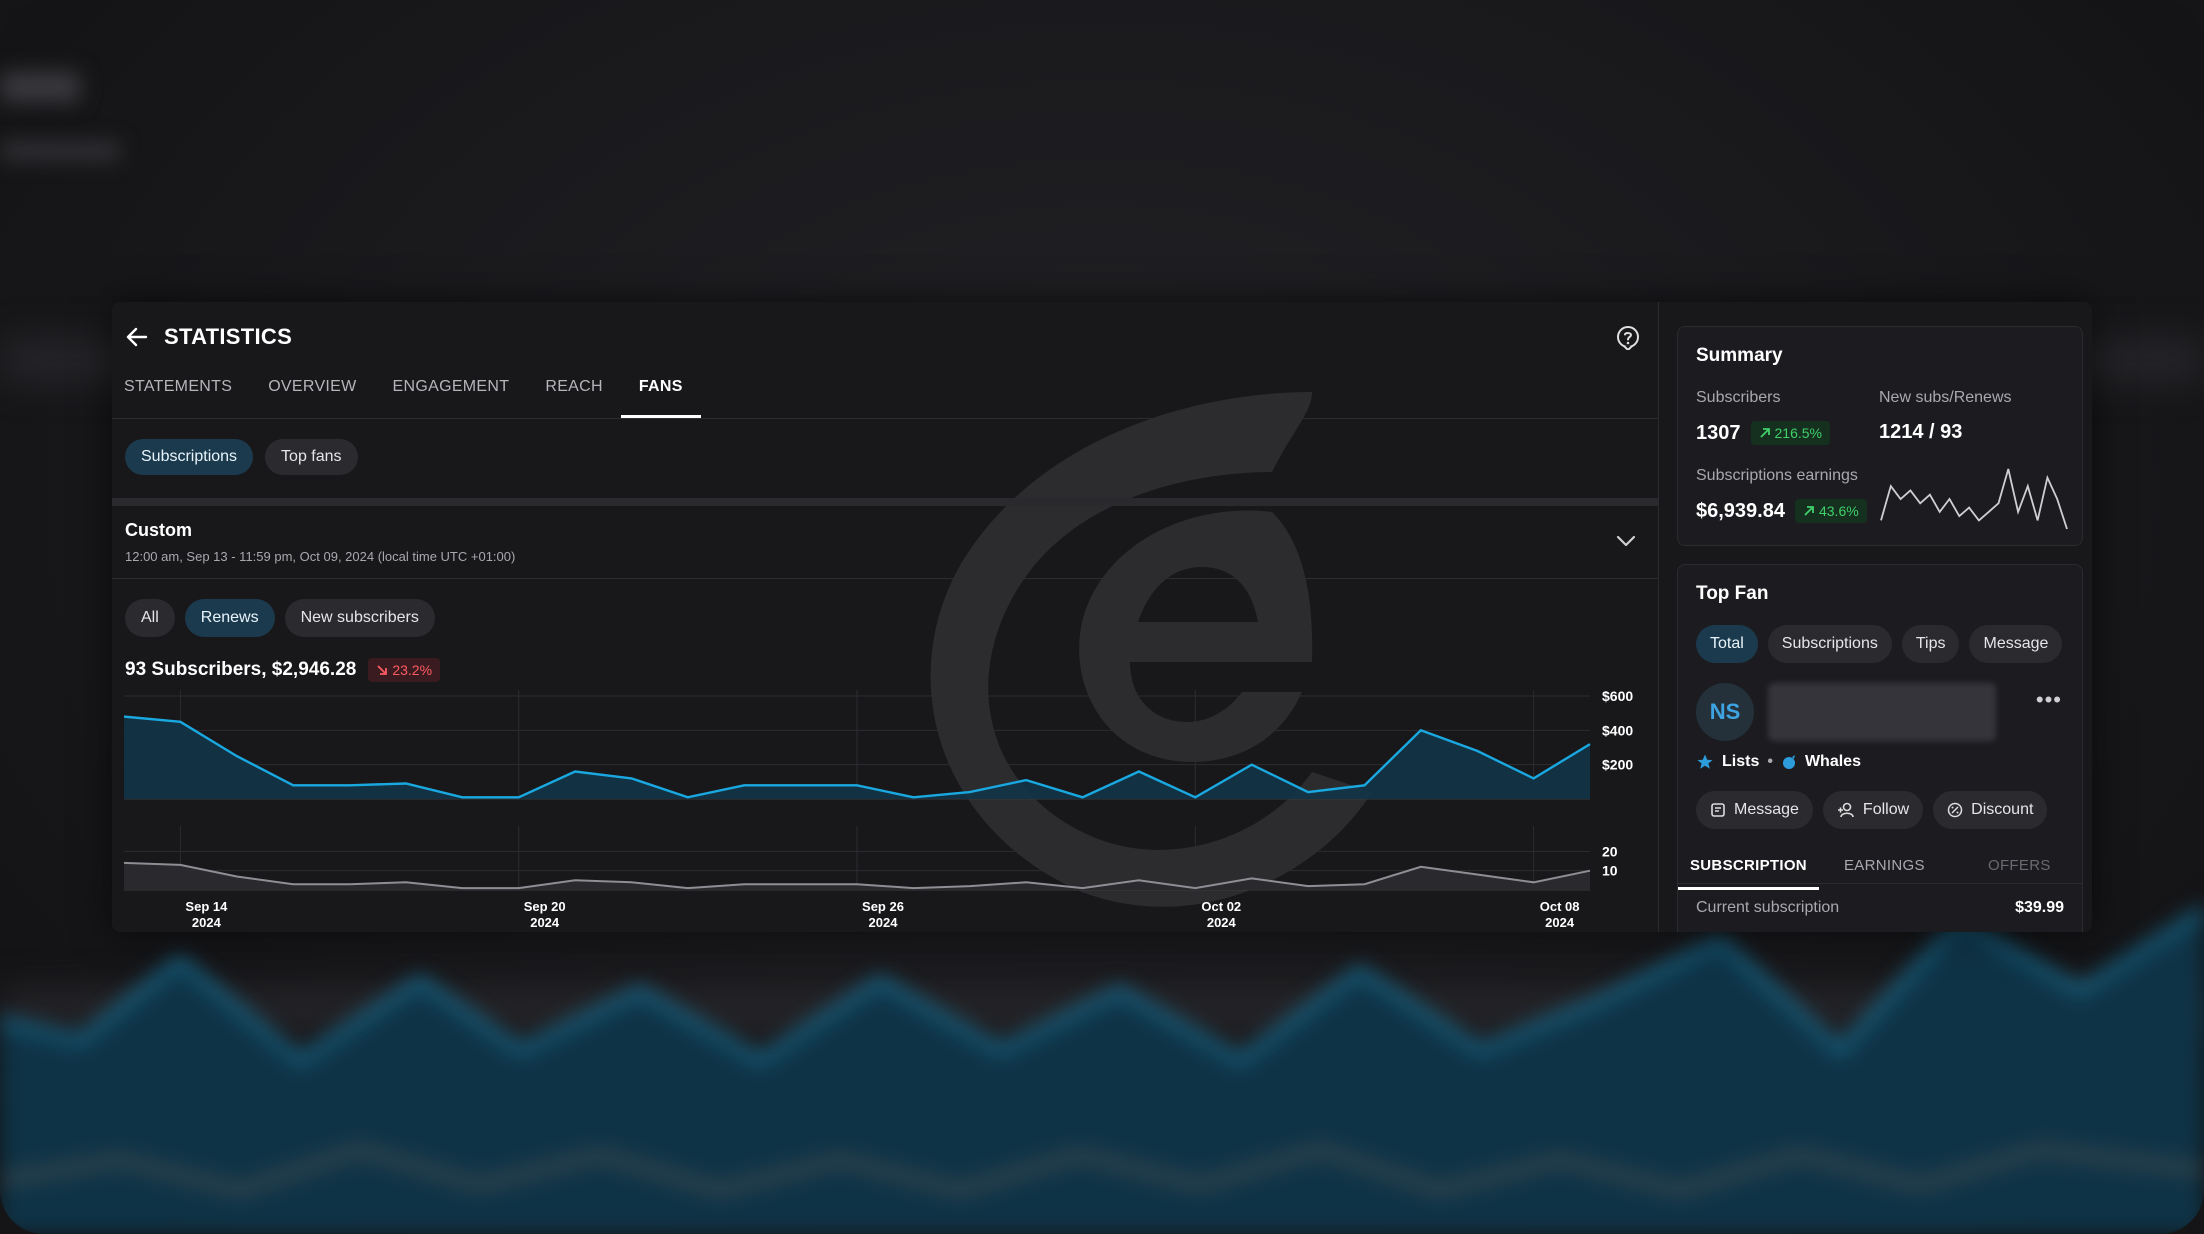 This screenshot has width=2204, height=1234. I want to click on fan-subtabs: SUBSCRIPTION EARNINGS OFFERS, so click(1880, 868).